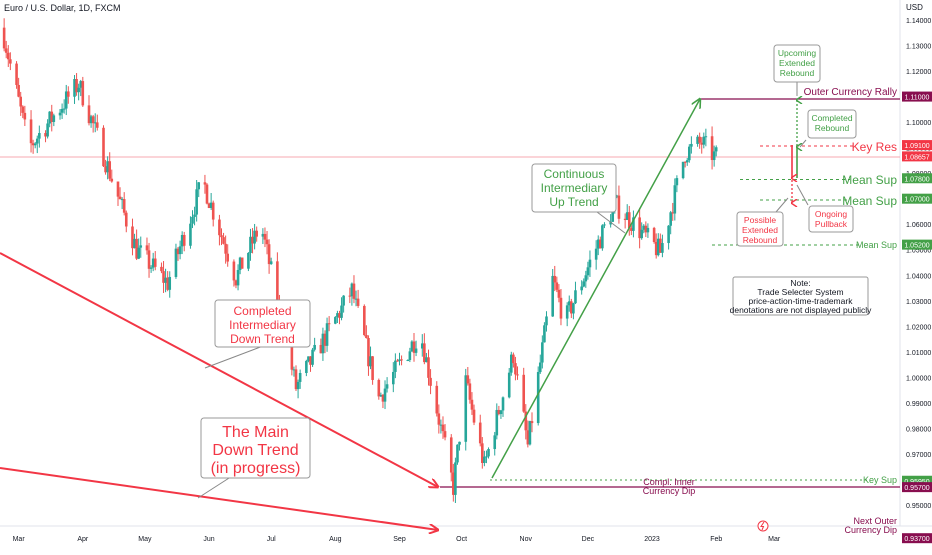 The height and width of the screenshot is (555, 932). What do you see at coordinates (831, 118) in the screenshot?
I see `completed-rebound-line-1: Completed` at bounding box center [831, 118].